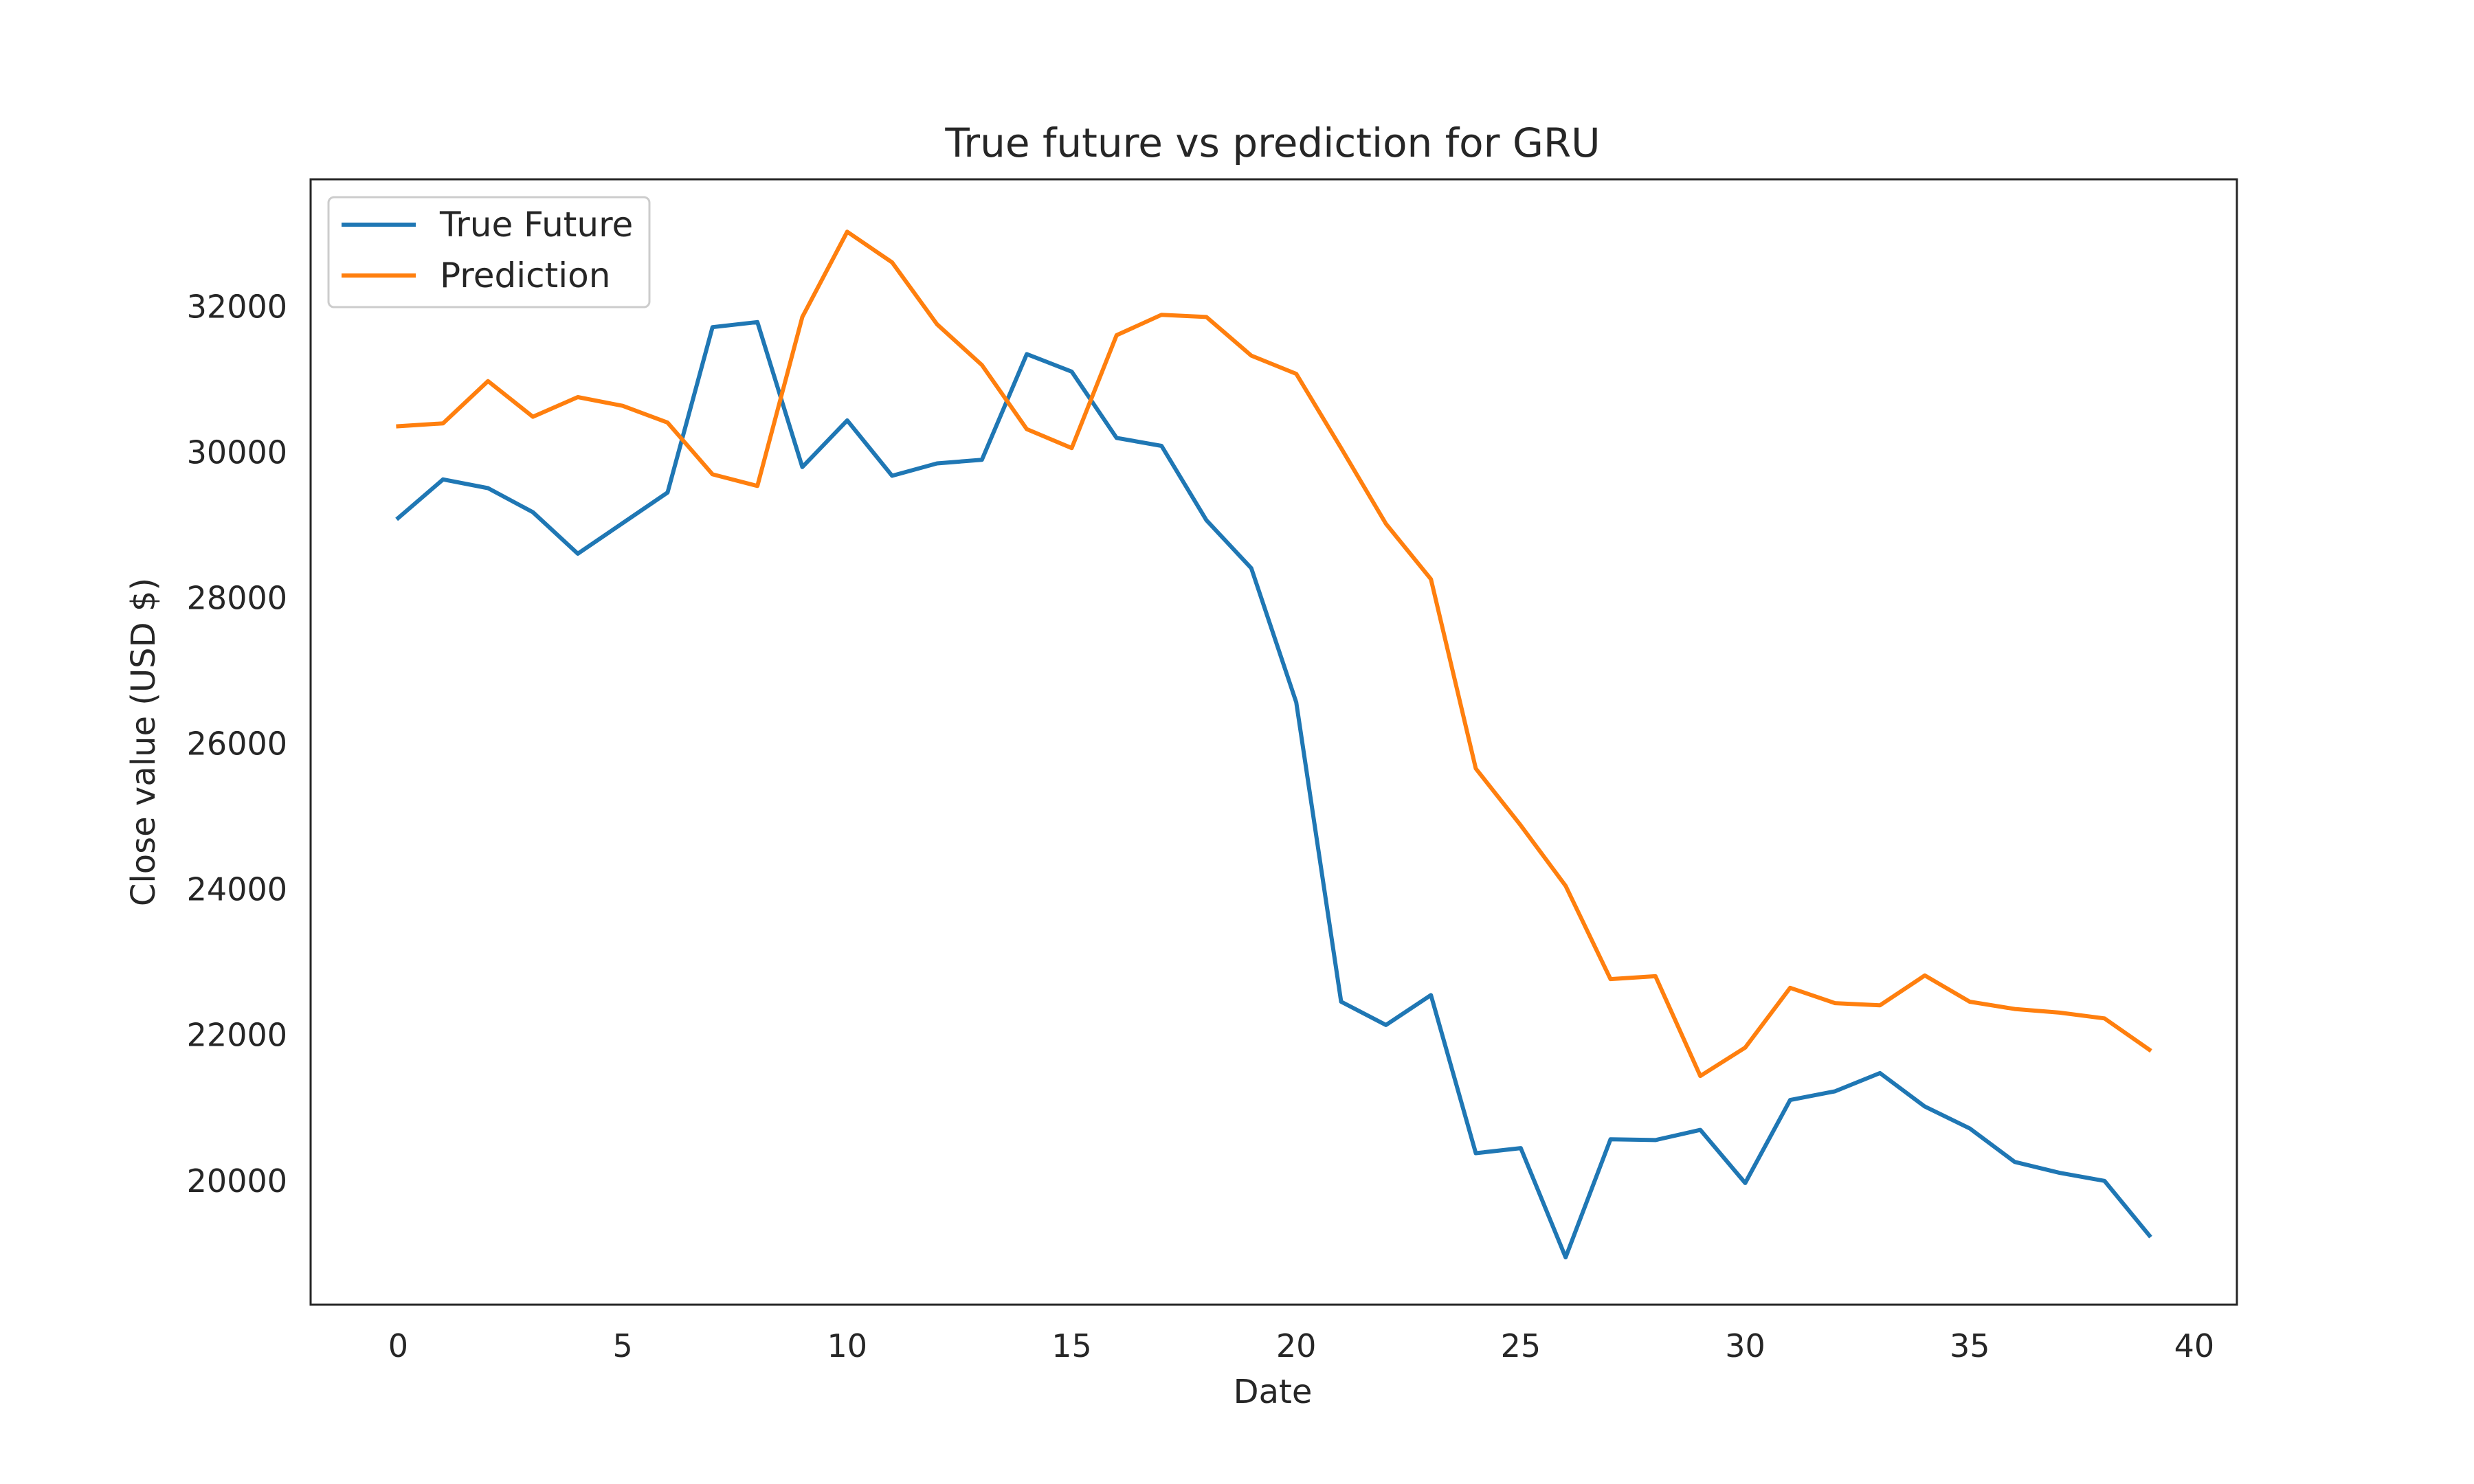 The width and height of the screenshot is (2474, 1484). What do you see at coordinates (237, 452) in the screenshot?
I see `y-tick-label: 30000` at bounding box center [237, 452].